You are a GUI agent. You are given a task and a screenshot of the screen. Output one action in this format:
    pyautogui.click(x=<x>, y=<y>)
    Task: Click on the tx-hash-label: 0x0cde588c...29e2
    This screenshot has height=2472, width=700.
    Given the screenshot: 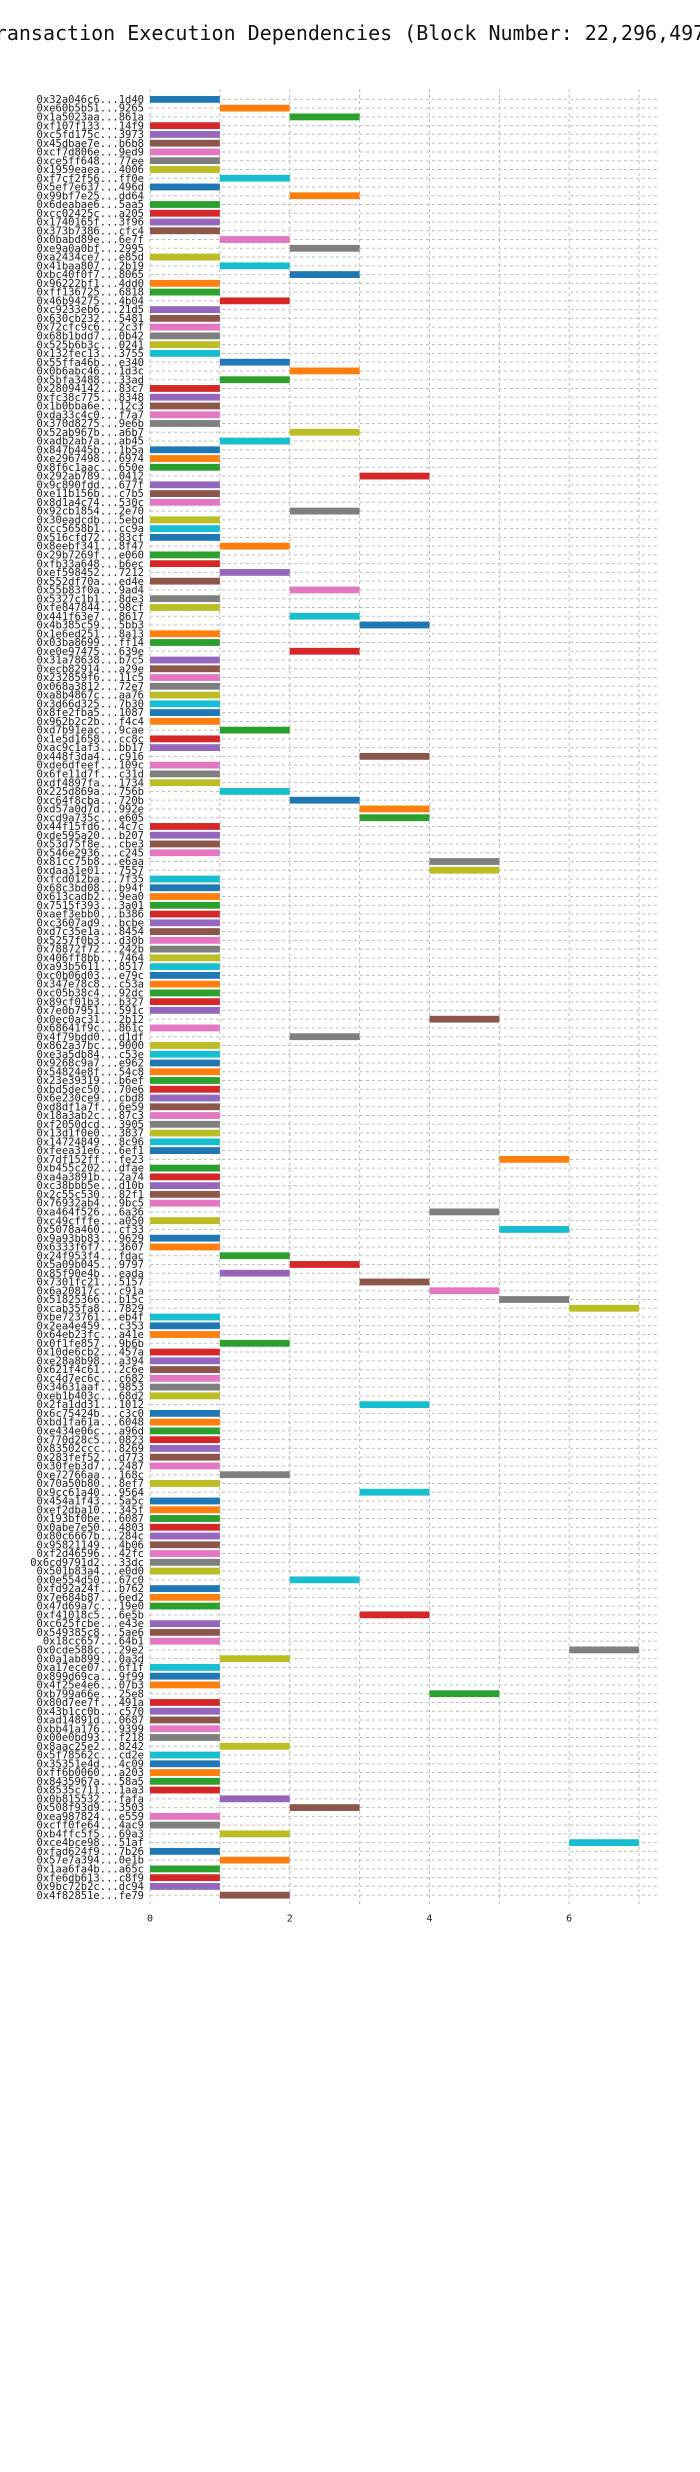 What is the action you would take?
    pyautogui.click(x=90, y=1651)
    